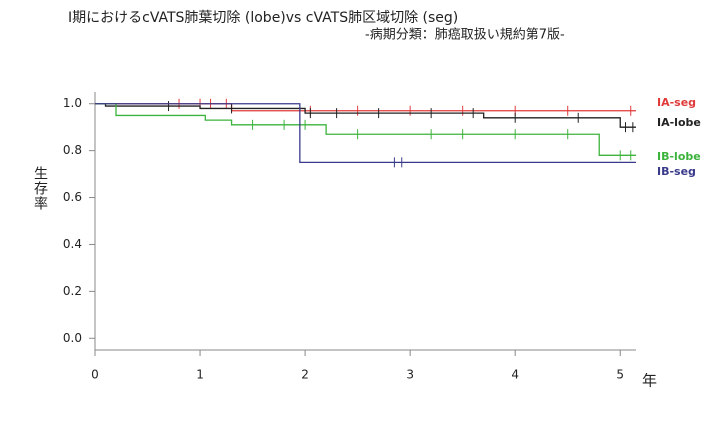 Image resolution: width=720 pixels, height=440 pixels. What do you see at coordinates (676, 171) in the screenshot?
I see `legend-label: IB-seg` at bounding box center [676, 171].